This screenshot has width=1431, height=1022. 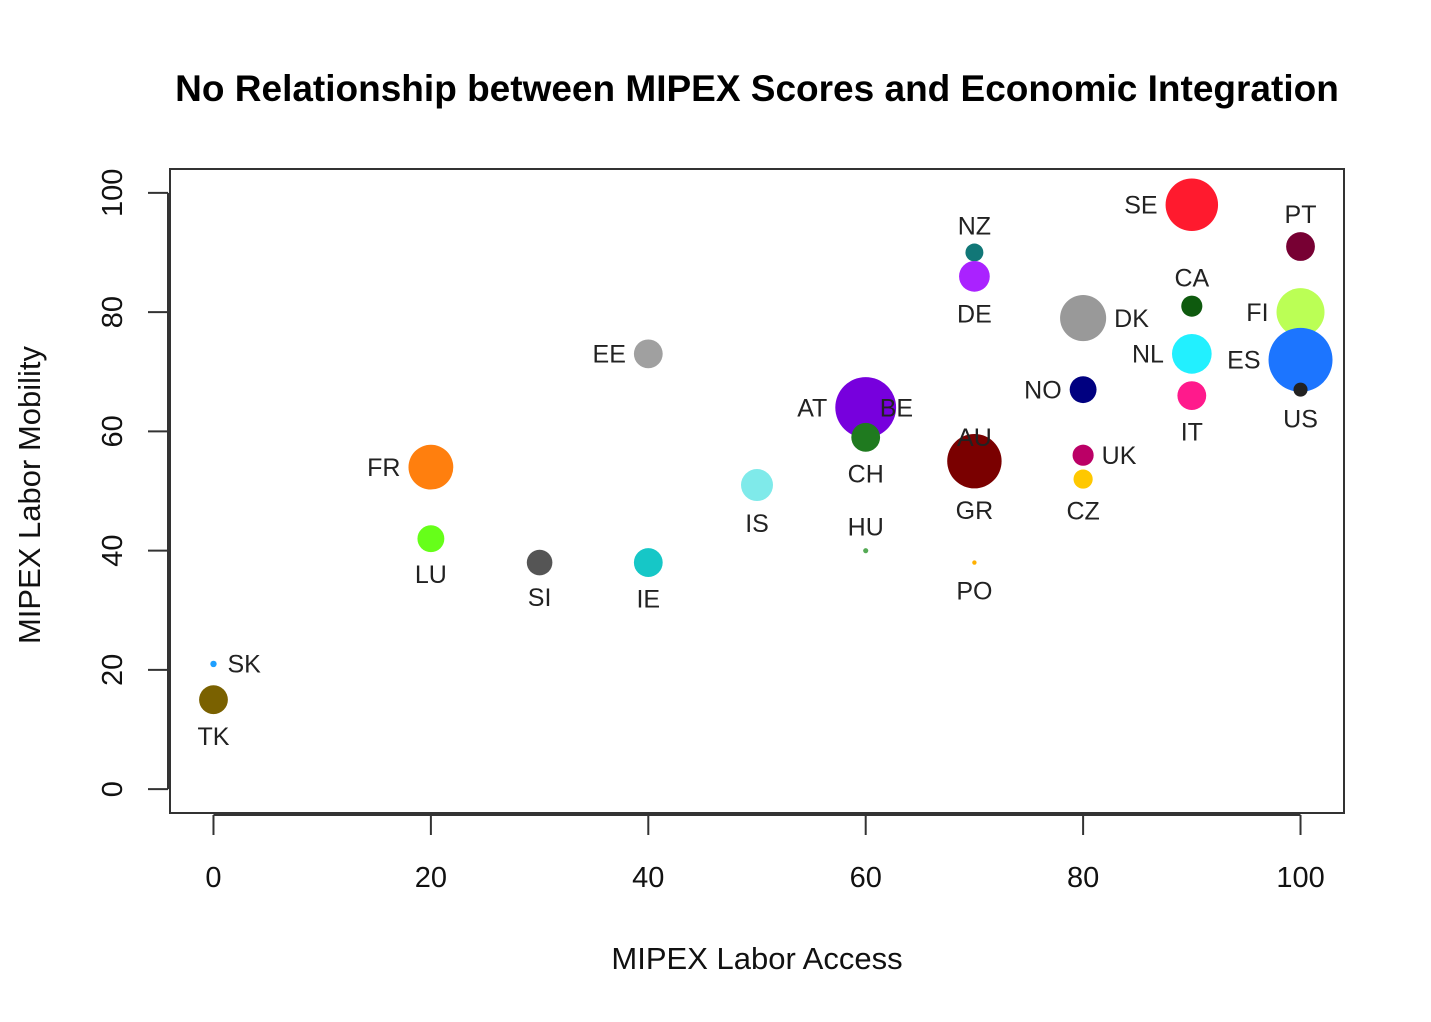 What do you see at coordinates (974, 591) in the screenshot?
I see `point-label-po: PO` at bounding box center [974, 591].